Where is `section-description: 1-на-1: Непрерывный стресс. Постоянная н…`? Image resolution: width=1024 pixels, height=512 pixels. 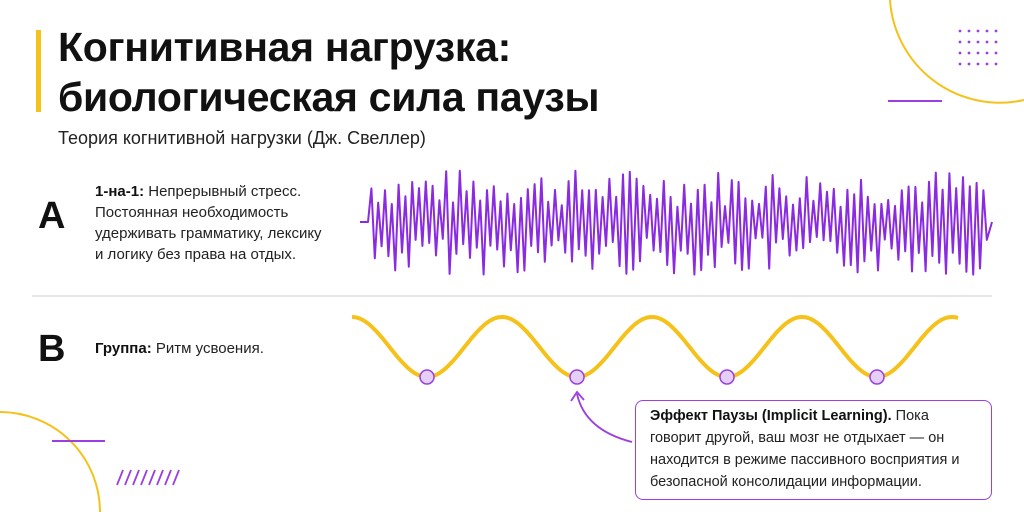 section-description: 1-на-1: Непрерывный стресс. Постоянная н… is located at coordinates (212, 223).